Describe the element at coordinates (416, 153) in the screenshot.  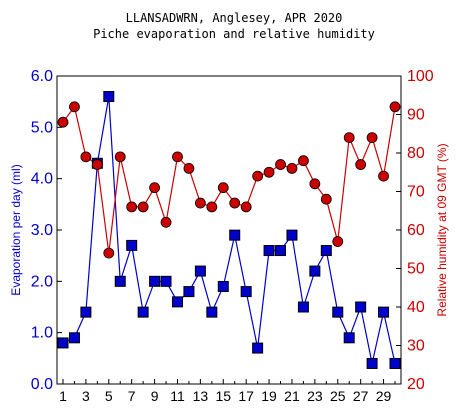
I see `right-tick-label: 80` at that location.